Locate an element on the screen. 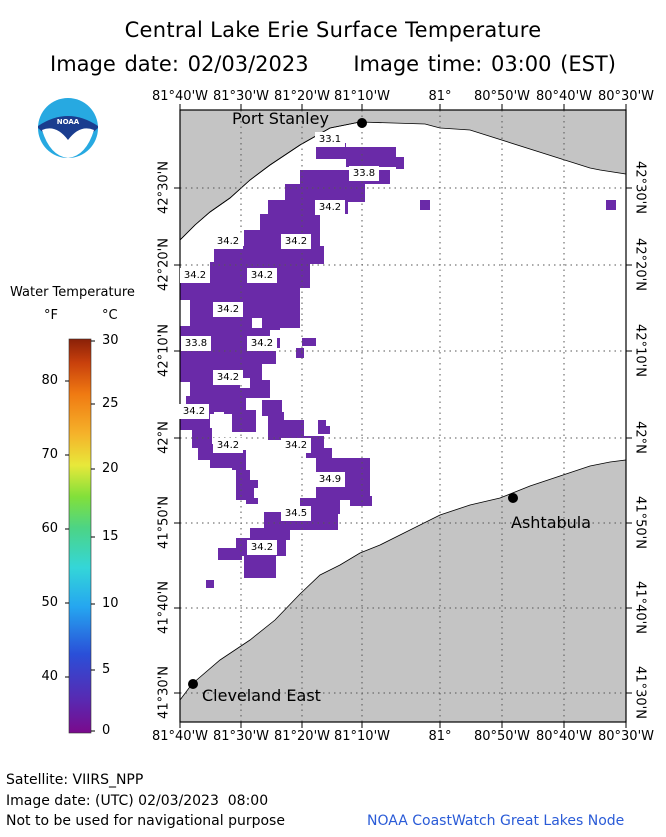 Image resolution: width=666 pixels, height=837 pixels. ashtabula-marker is located at coordinates (513, 498).